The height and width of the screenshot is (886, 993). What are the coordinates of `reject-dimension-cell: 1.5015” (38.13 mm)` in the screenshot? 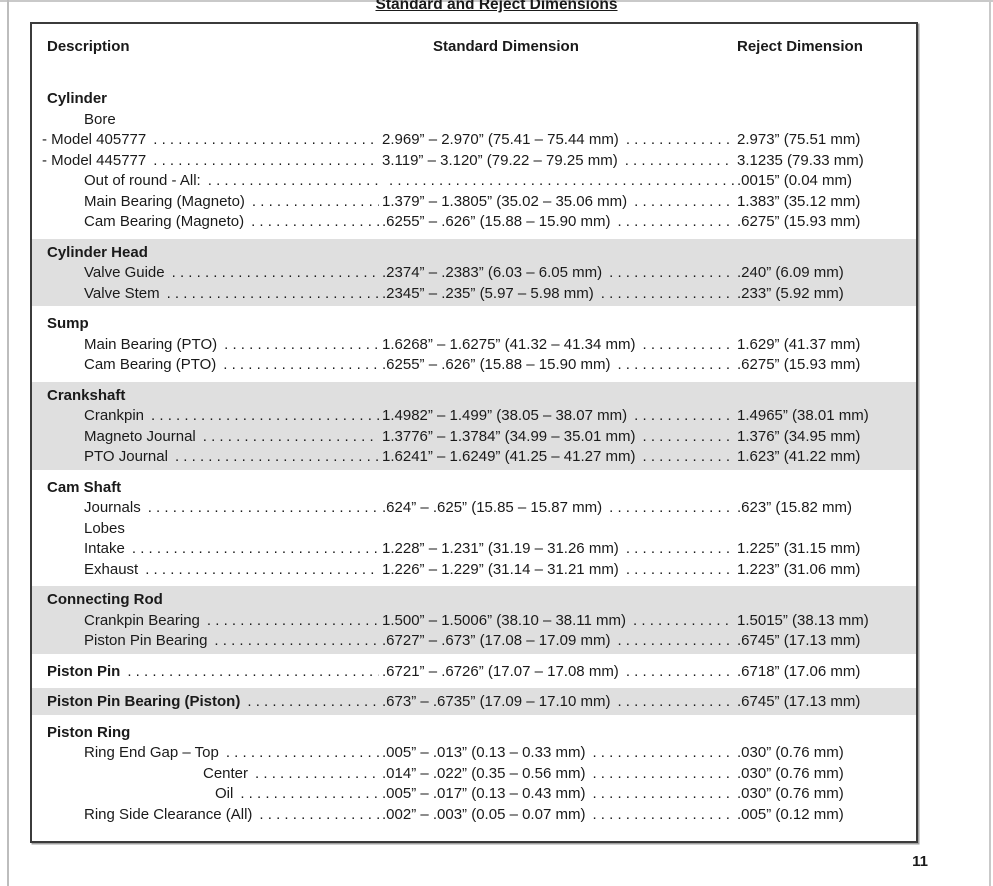 It's located at (826, 621).